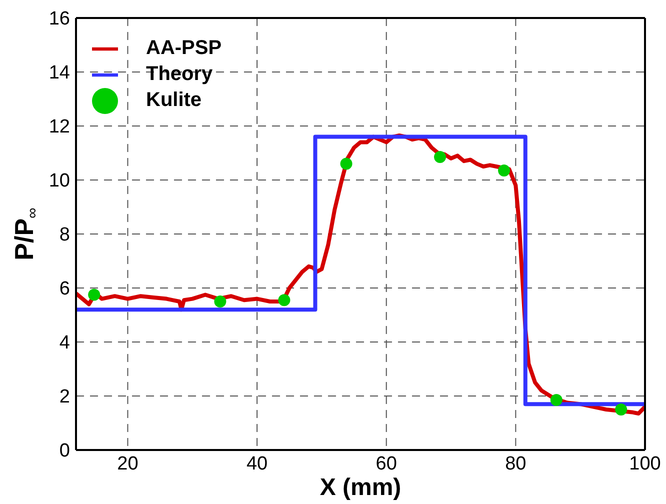  Describe the element at coordinates (59, 181) in the screenshot. I see `y-tick-label: 10` at that location.